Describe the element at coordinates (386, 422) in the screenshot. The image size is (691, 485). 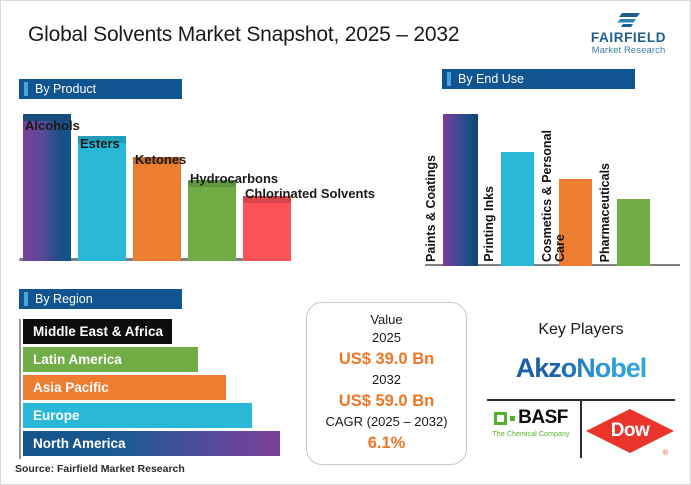
I see `value-card-cagr-label: CAGR (2025 – 2032)` at that location.